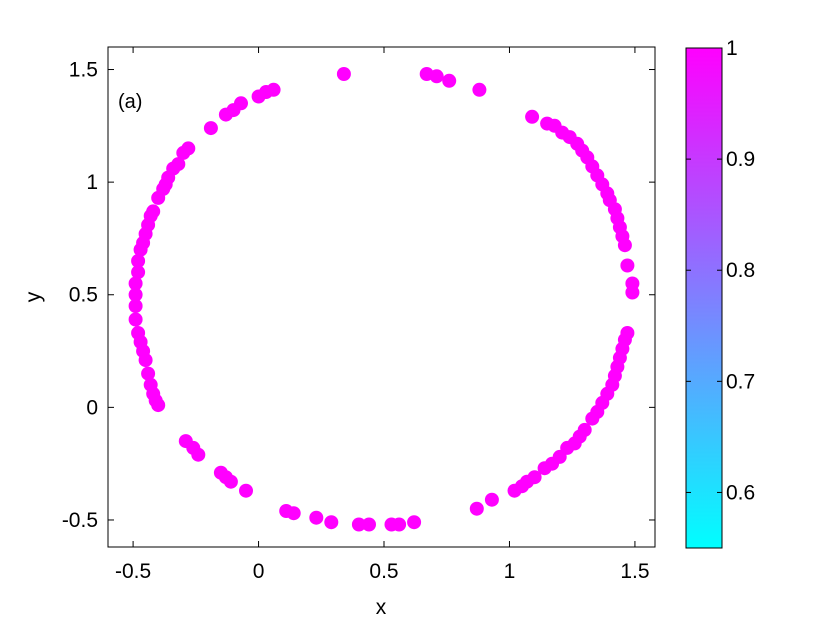 The height and width of the screenshot is (625, 831). What do you see at coordinates (634, 571) in the screenshot?
I see `x-tick-label: 1.5` at bounding box center [634, 571].